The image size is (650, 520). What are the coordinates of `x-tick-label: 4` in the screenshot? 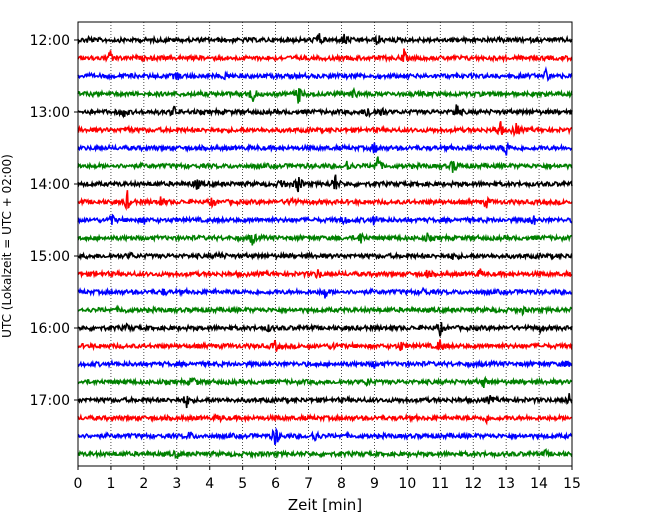 It's located at (209, 484).